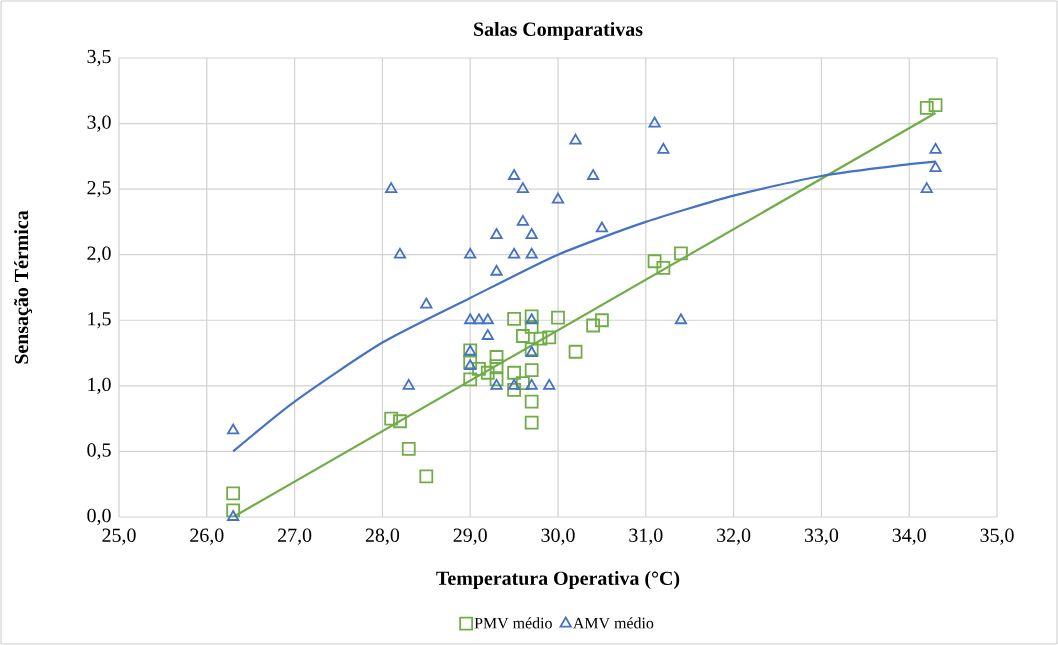 This screenshot has height=645, width=1058. What do you see at coordinates (997, 536) in the screenshot?
I see `x-tick-label: 35,0` at bounding box center [997, 536].